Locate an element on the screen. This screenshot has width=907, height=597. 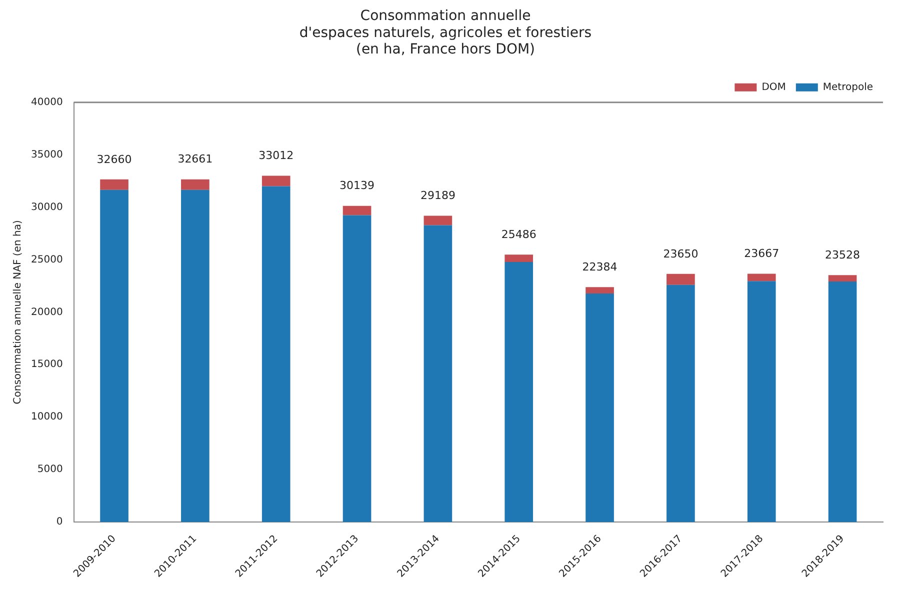
total-label: 23528 is located at coordinates (842, 255).